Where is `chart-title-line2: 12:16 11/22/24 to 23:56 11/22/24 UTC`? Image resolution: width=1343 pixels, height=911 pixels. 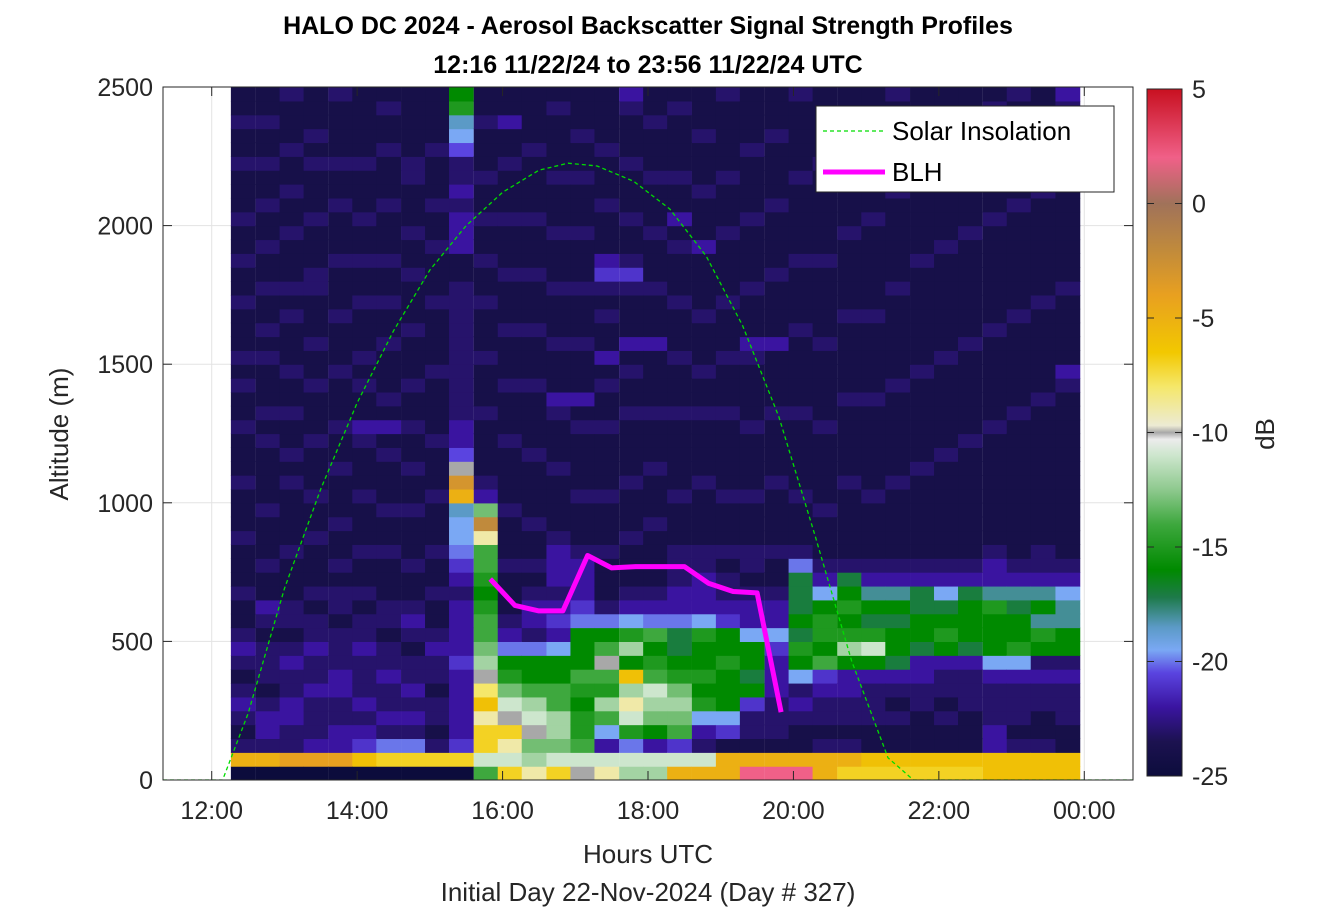 chart-title-line2: 12:16 11/22/24 to 23:56 11/22/24 UTC is located at coordinates (647, 65).